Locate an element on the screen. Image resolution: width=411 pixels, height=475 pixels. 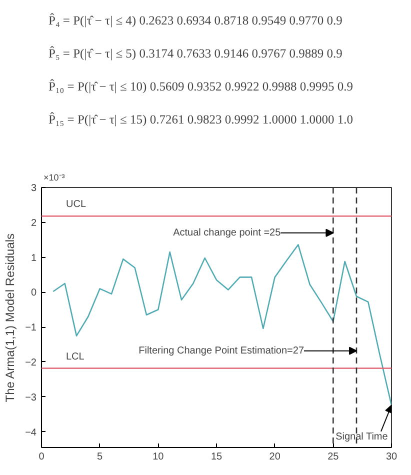
x-tick-label: 0 is located at coordinates (41, 457).